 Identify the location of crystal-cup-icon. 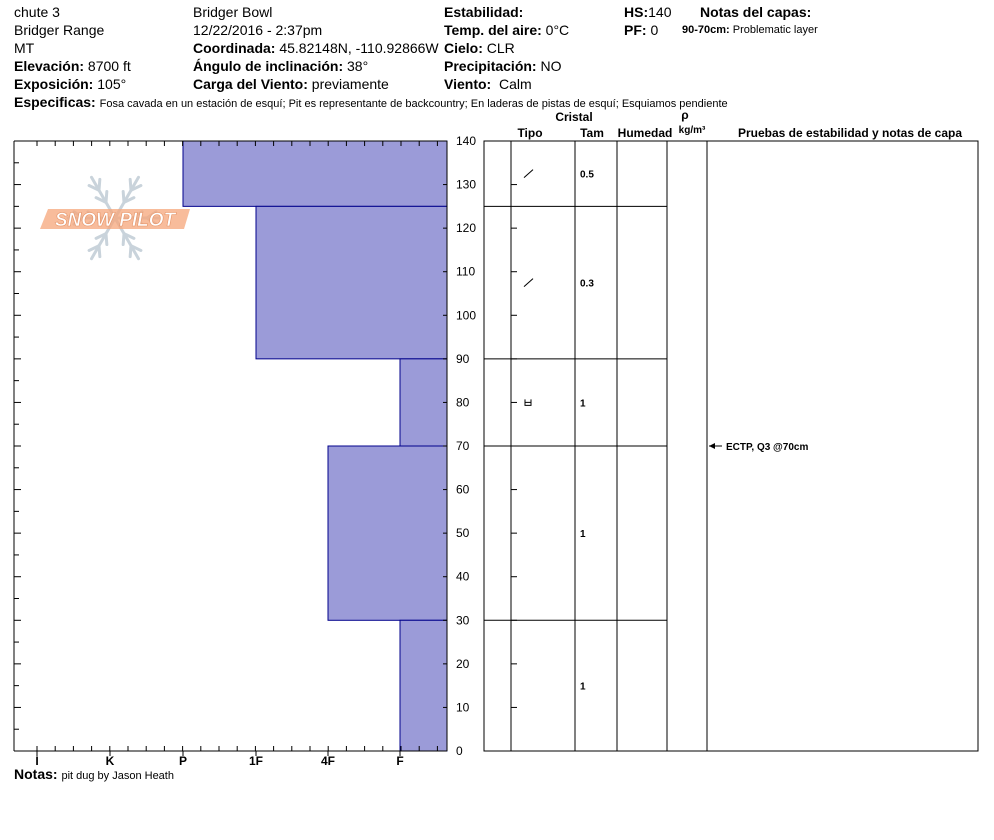
(528, 402).